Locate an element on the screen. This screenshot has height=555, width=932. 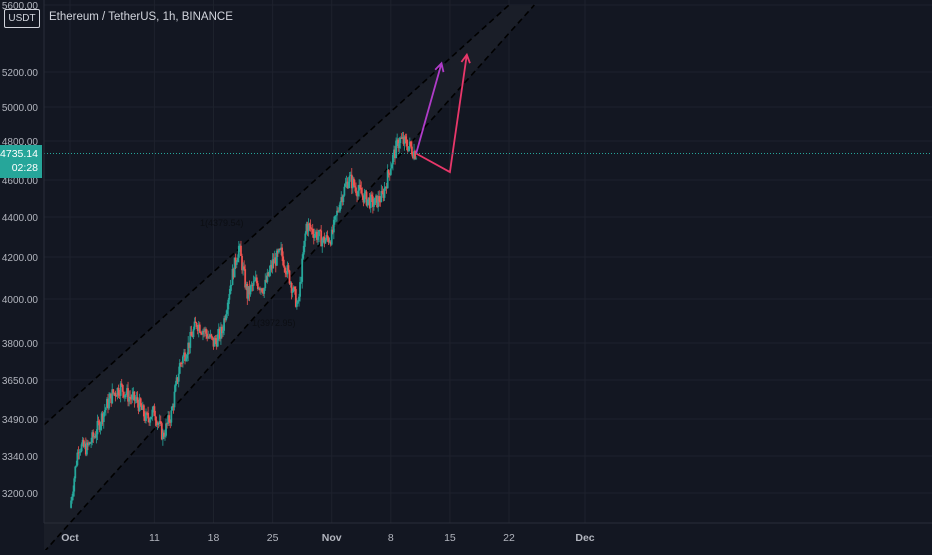
projection-arrows is located at coordinates (443, 113).